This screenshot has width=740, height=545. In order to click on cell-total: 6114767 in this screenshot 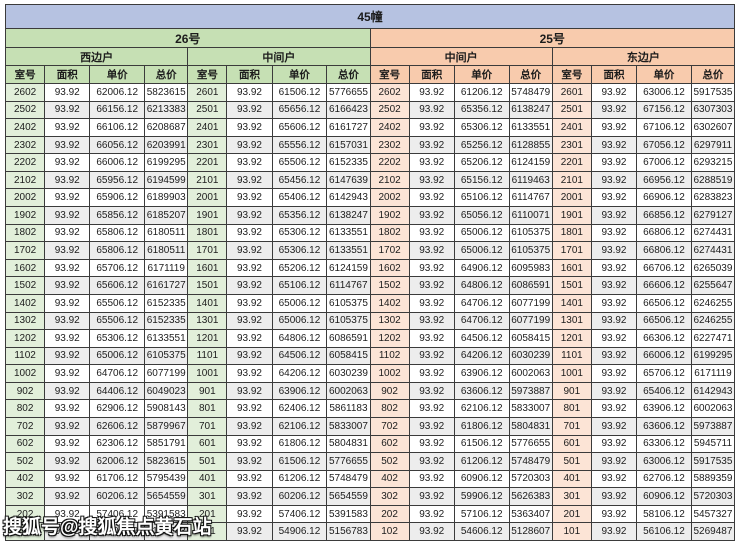, I will do `click(349, 286)`.